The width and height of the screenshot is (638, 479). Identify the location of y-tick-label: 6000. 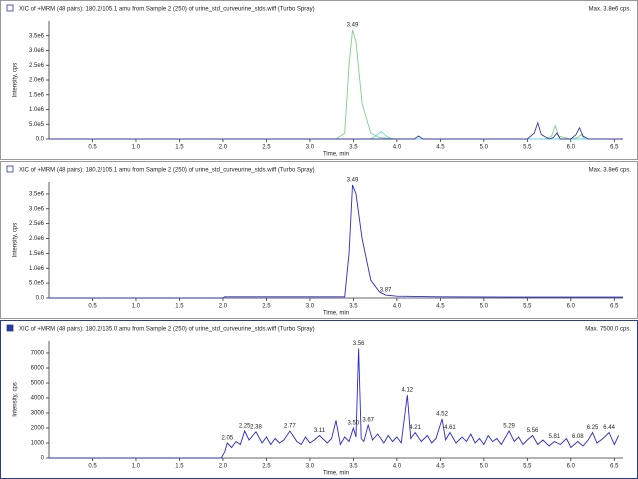
(38, 369).